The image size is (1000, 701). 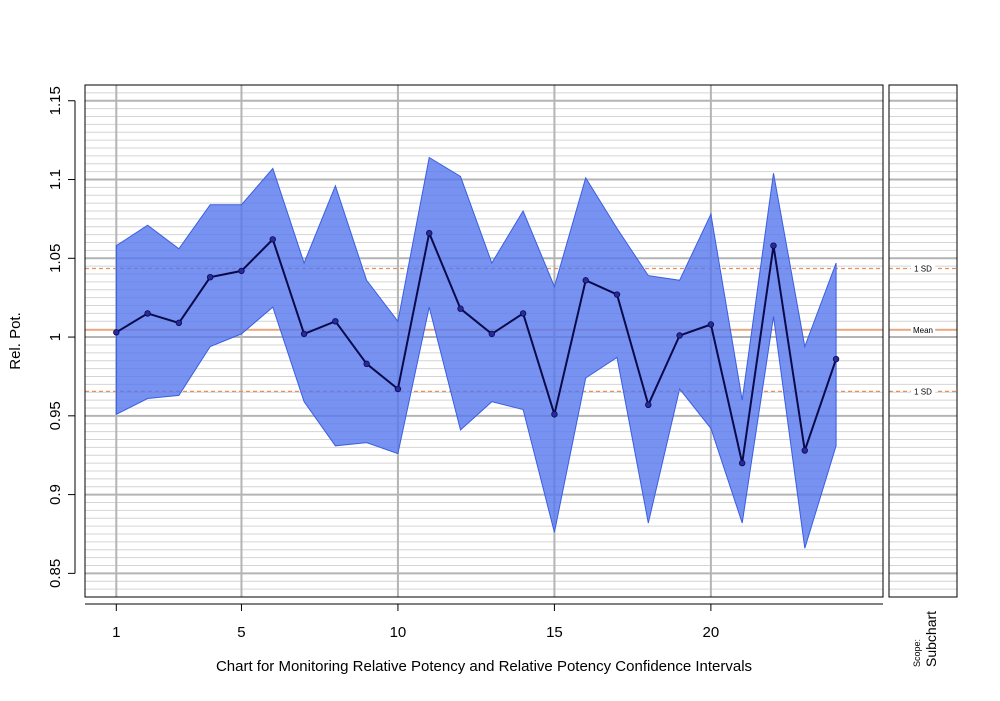 I want to click on y-tick-label: 1, so click(x=55, y=337).